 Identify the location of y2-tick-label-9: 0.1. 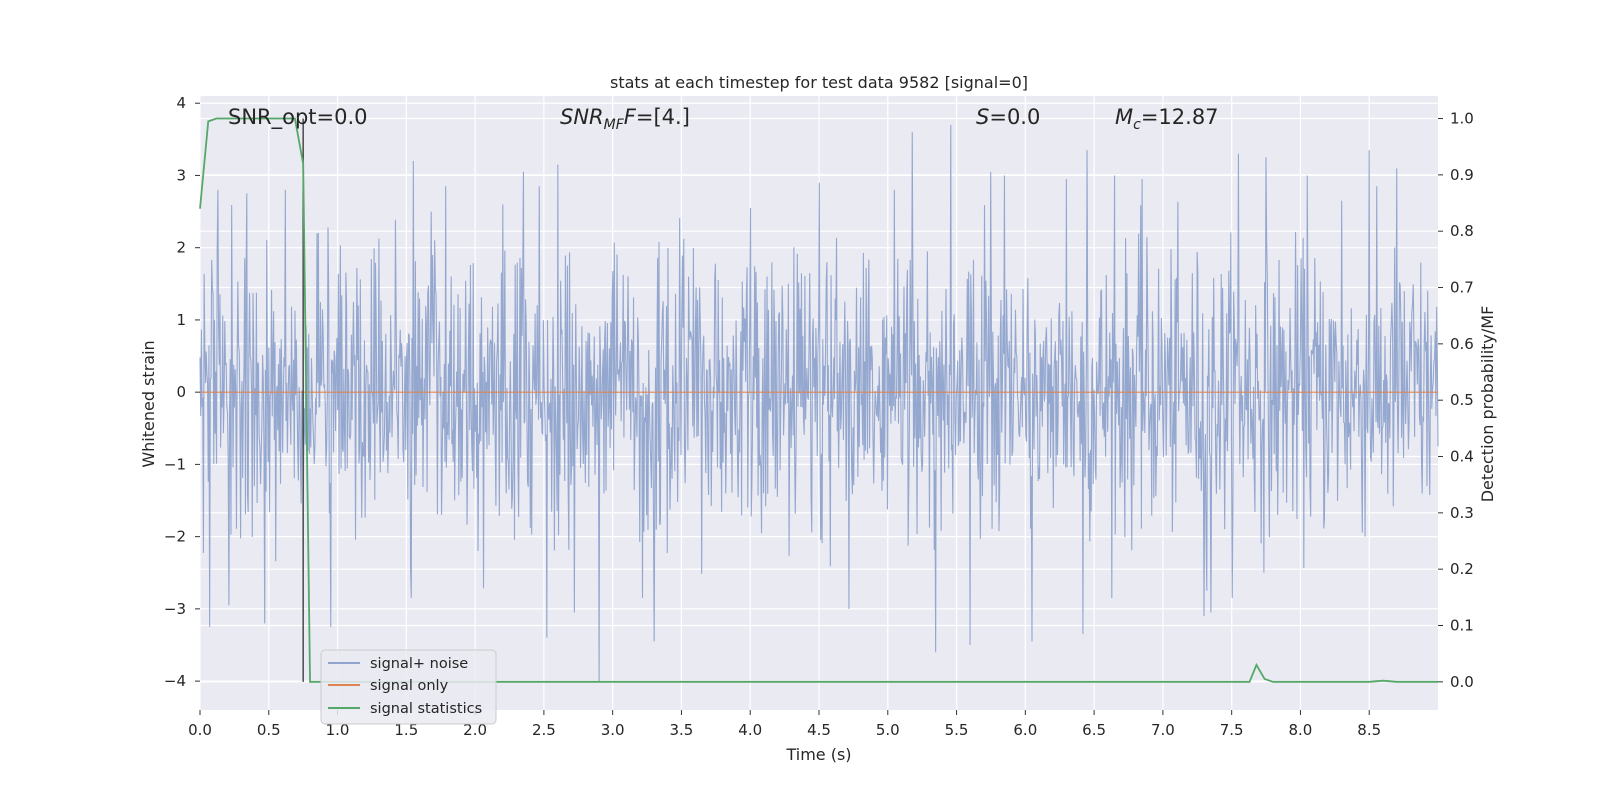
(1462, 626).